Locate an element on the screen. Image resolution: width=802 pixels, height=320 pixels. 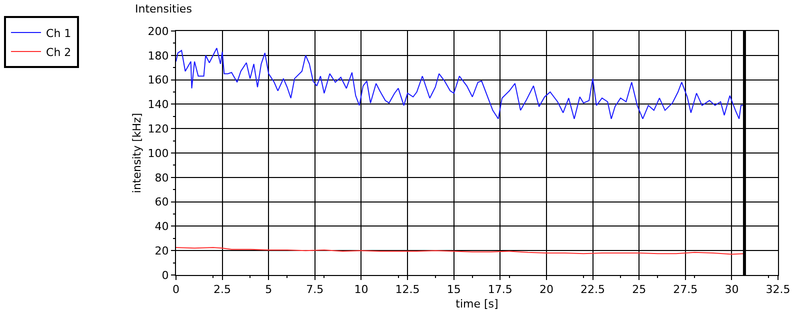
y-tick-label: 140 is located at coordinates (158, 105).